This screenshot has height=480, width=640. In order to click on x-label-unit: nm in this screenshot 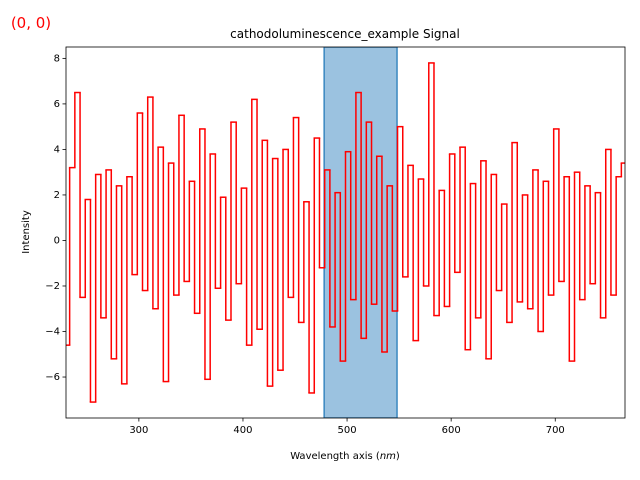, I will do `click(388, 456)`.